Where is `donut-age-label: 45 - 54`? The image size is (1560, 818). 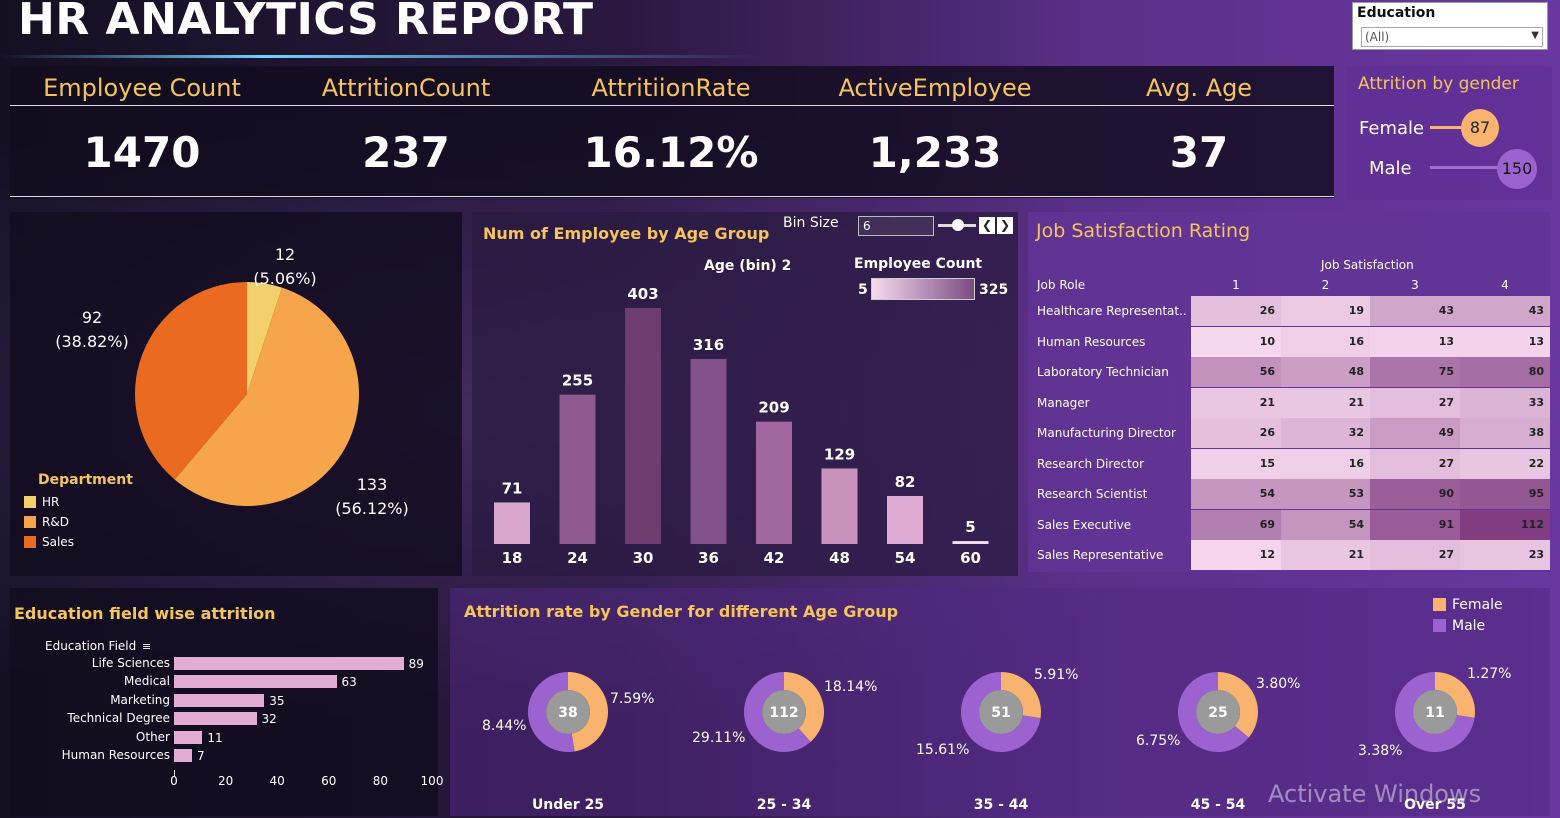
donut-age-label: 45 - 54 is located at coordinates (1218, 805).